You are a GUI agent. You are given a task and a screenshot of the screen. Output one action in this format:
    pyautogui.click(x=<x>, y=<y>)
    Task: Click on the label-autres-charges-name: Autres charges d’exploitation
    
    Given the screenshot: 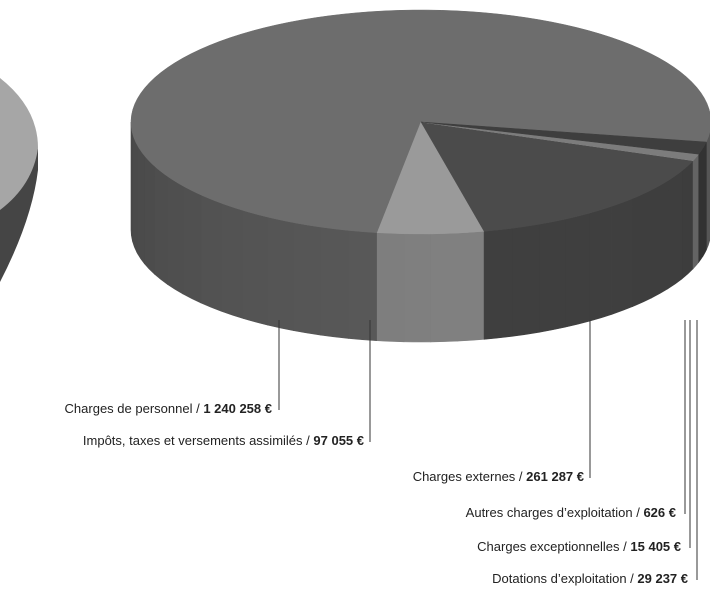 What is the action you would take?
    pyautogui.click(x=549, y=512)
    